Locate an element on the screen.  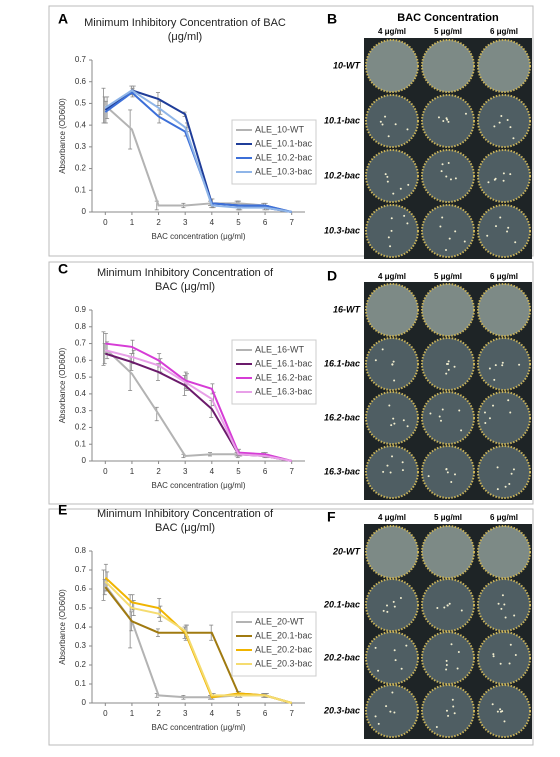
chart-title: Minimum Inhibitory Concentration of is located at coordinates (185, 273).